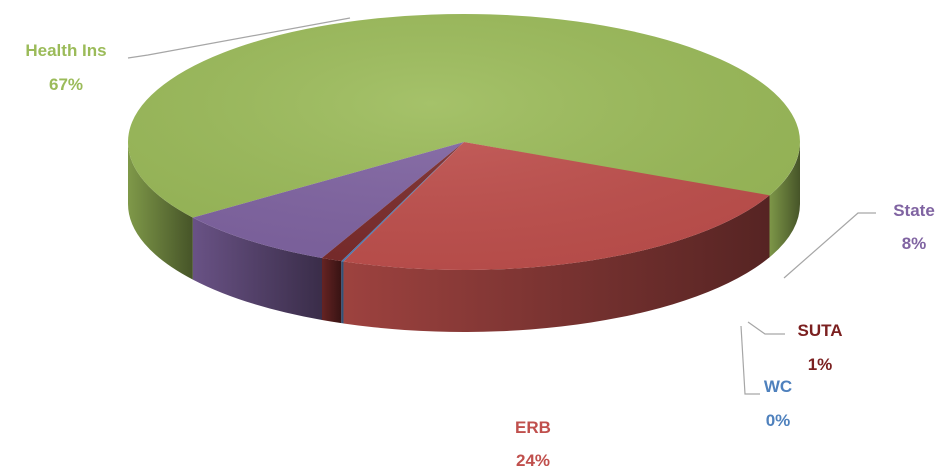 The width and height of the screenshot is (946, 472). Describe the element at coordinates (533, 427) in the screenshot. I see `label-erb: ERB` at that location.